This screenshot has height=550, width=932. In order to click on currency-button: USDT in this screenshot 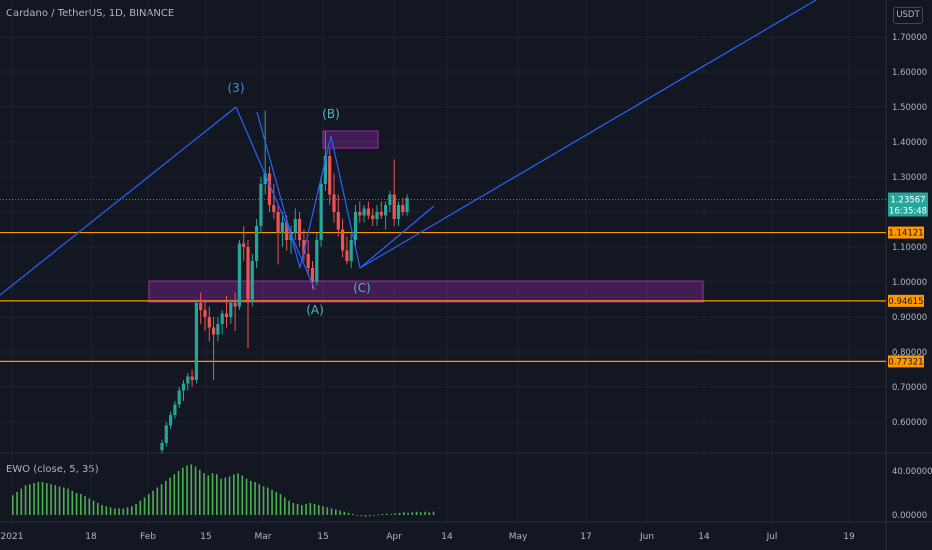, I will do `click(908, 15)`.